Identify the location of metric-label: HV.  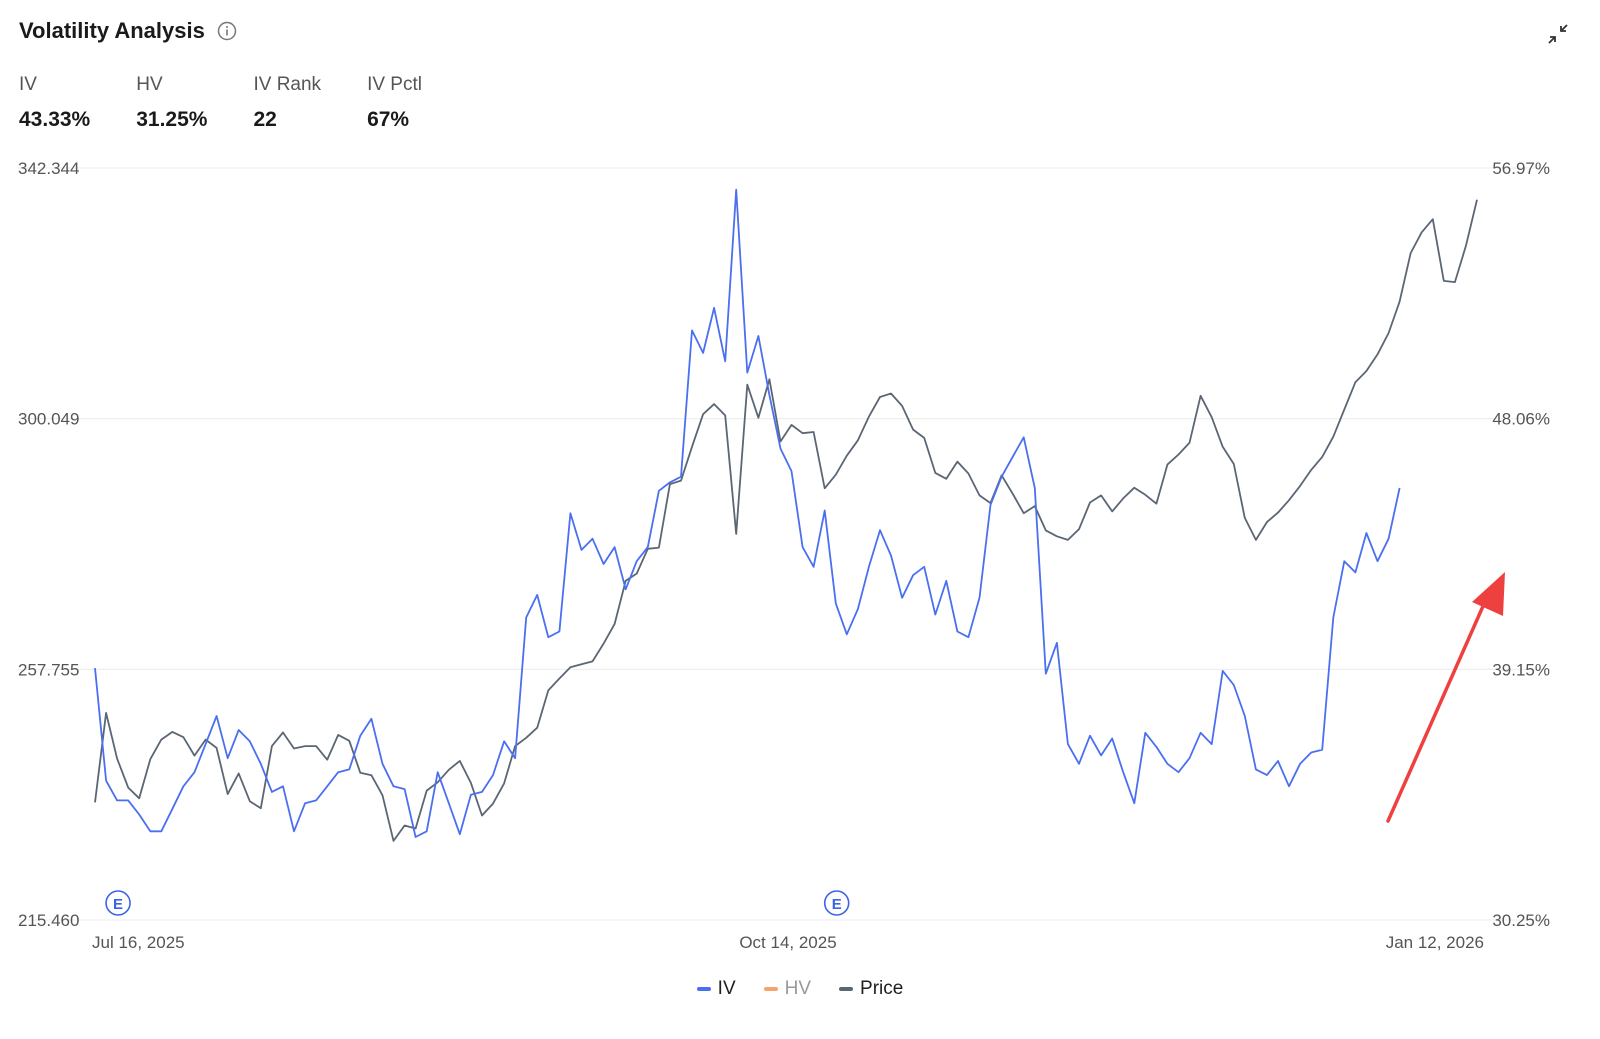
(149, 84).